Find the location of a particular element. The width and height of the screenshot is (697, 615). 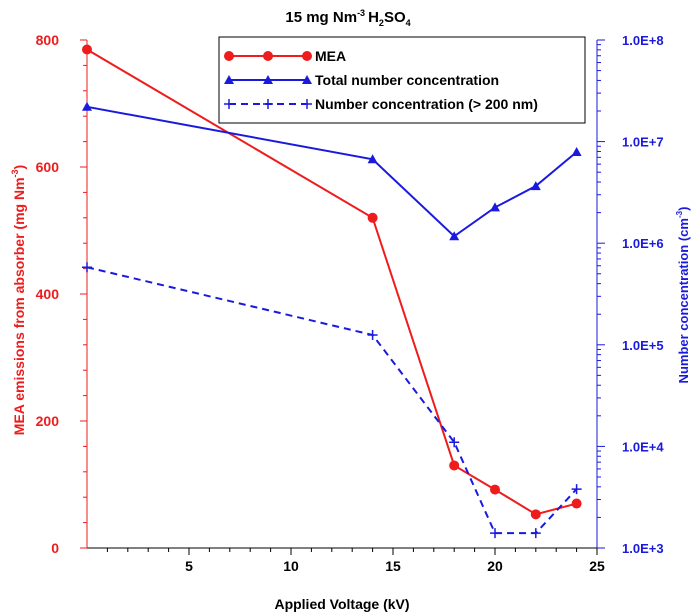

legend-box is located at coordinates (402, 80).